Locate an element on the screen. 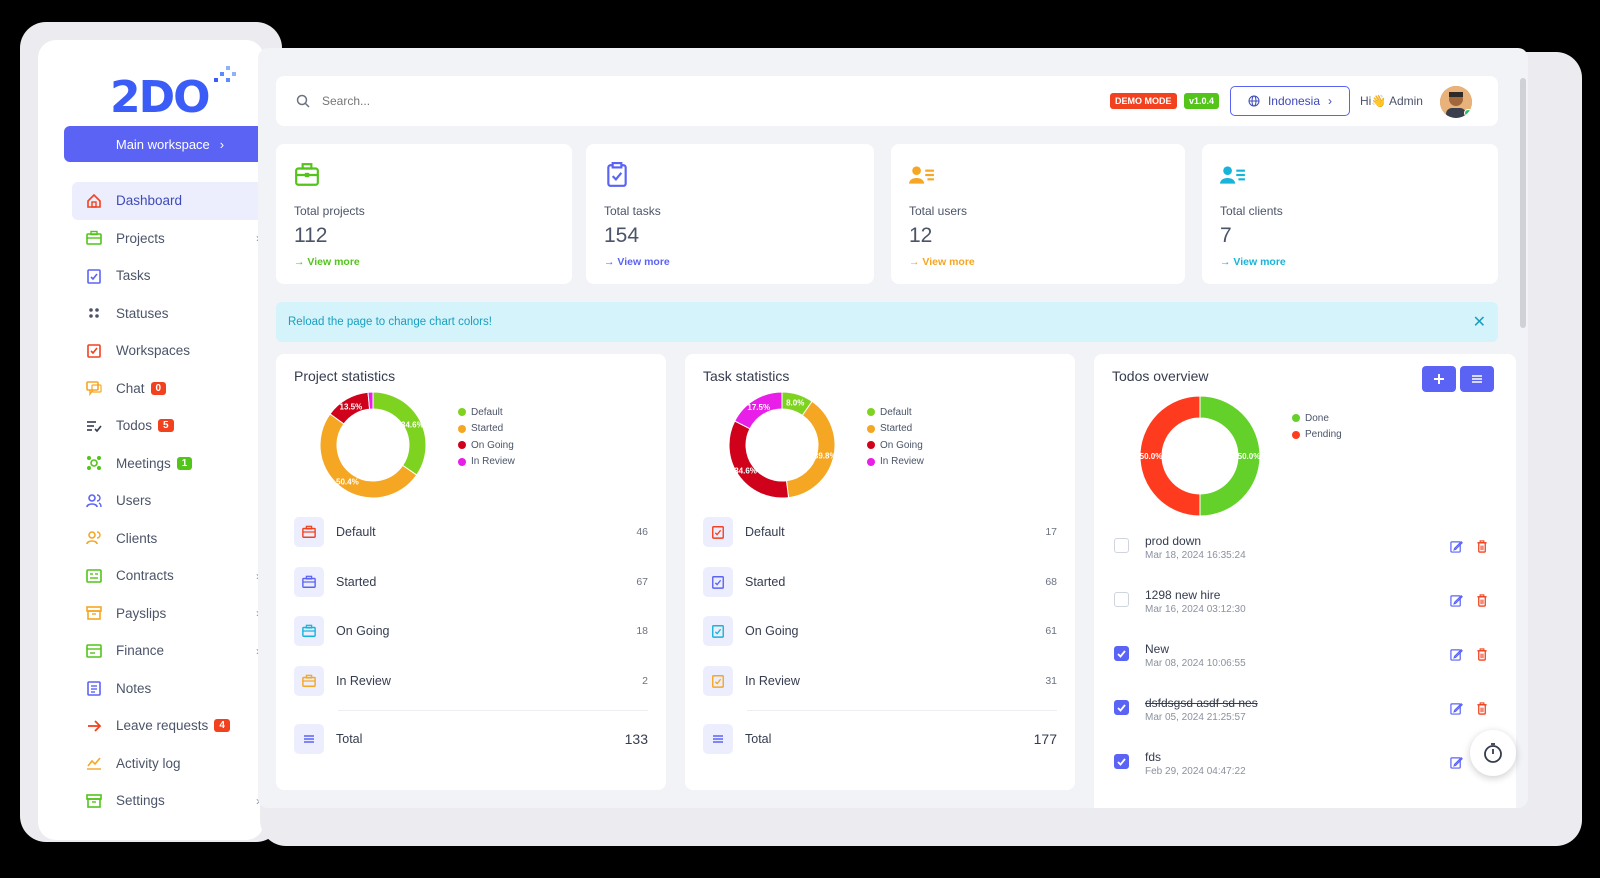 The width and height of the screenshot is (1600, 878). donut-slice-pending is located at coordinates (1170, 456).